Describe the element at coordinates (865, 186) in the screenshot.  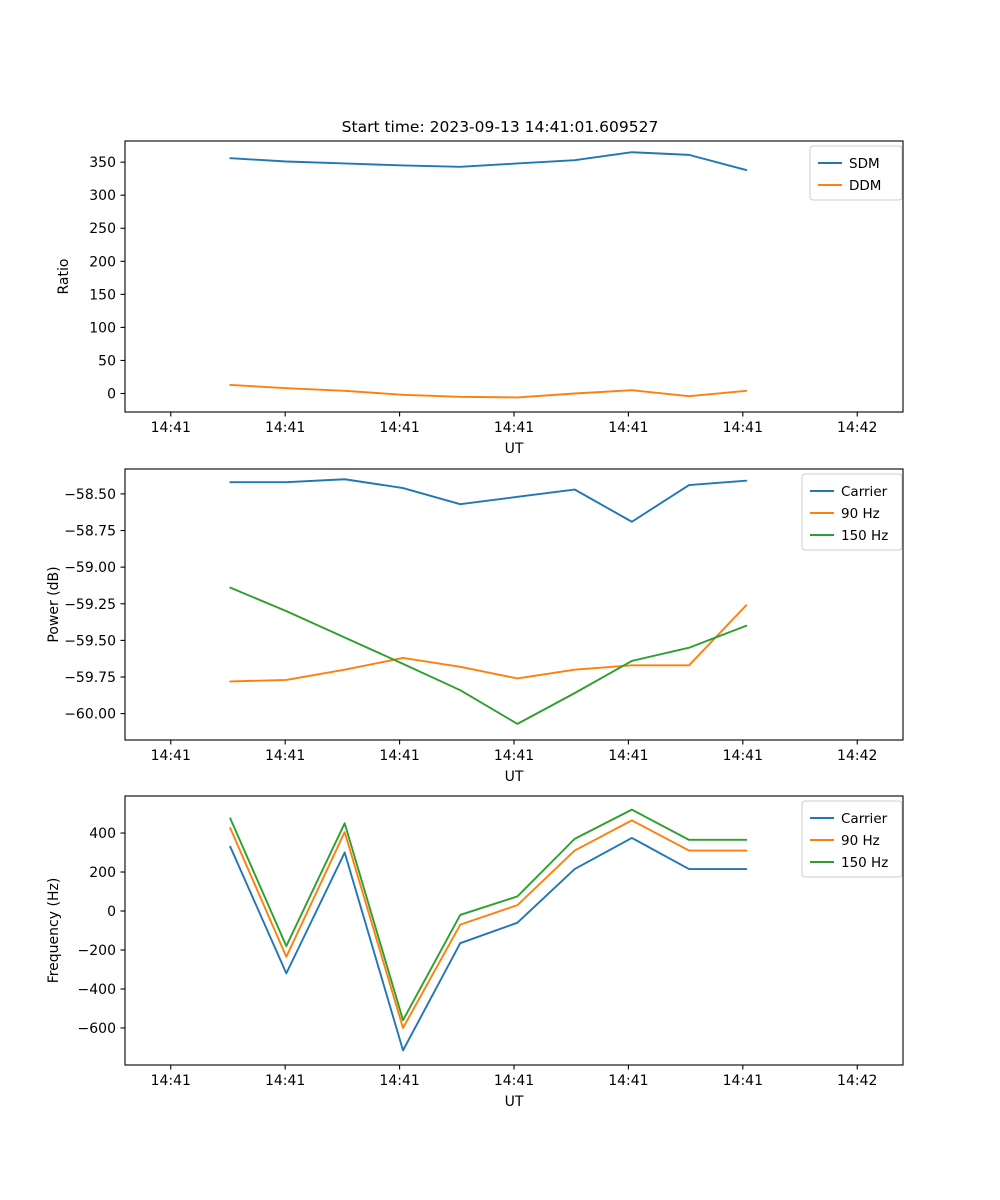
I see `legend-label-ddm: DDM` at that location.